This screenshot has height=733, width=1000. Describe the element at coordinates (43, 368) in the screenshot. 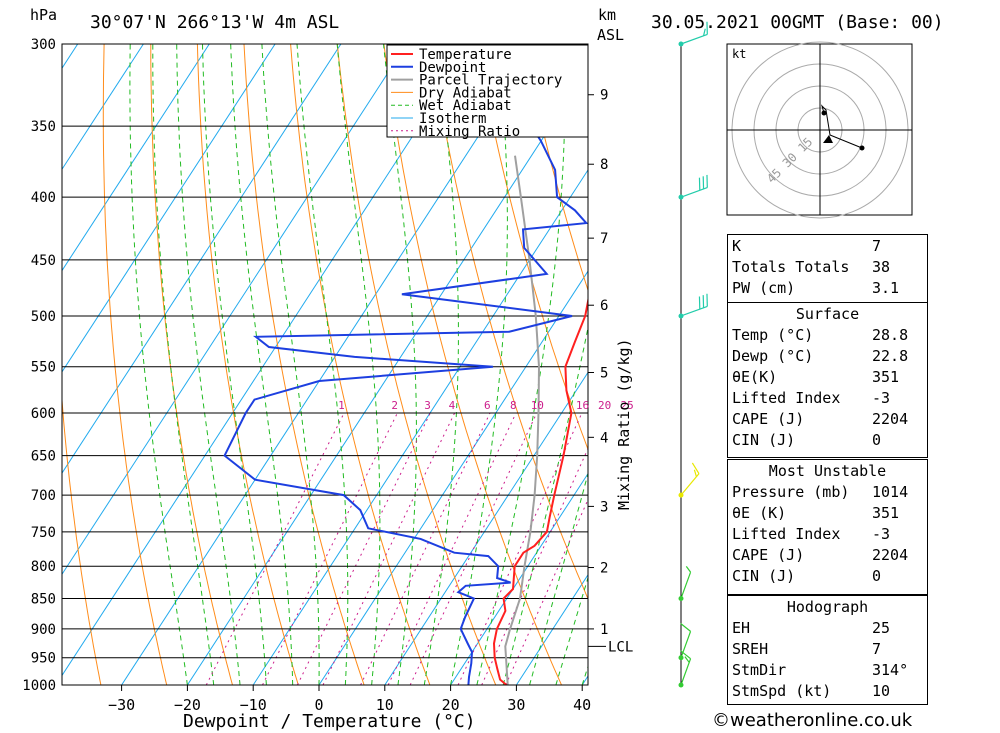

I see `pressure-tick-label: 550` at that location.